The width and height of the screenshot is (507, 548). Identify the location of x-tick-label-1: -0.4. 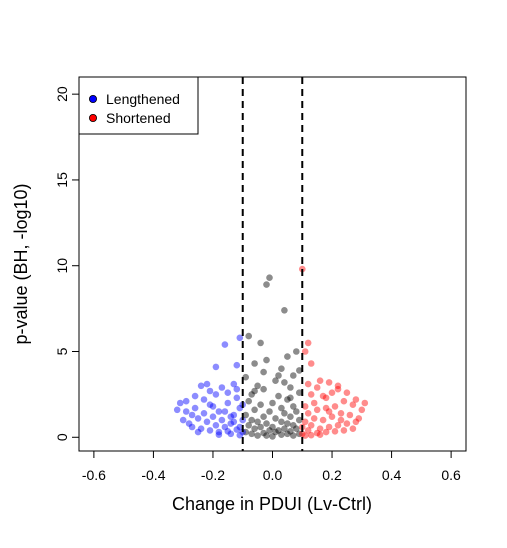
(153, 475).